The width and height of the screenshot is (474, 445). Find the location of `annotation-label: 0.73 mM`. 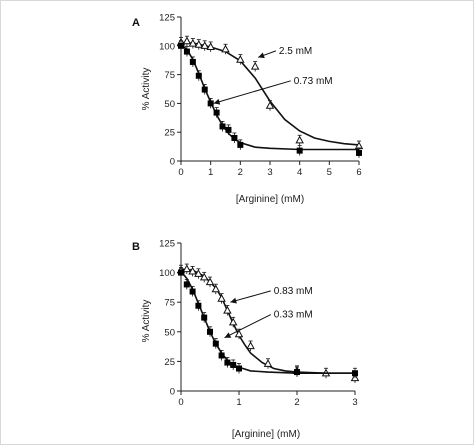

annotation-label: 0.73 mM is located at coordinates (313, 81).